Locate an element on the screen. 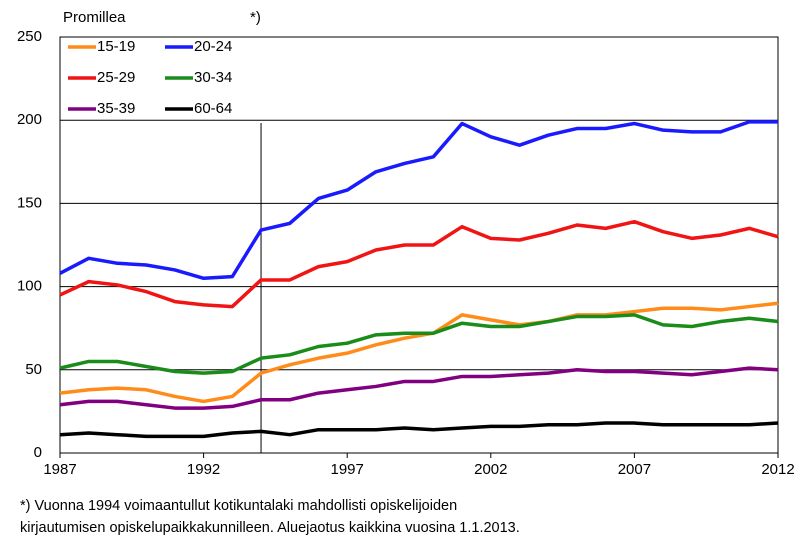 The width and height of the screenshot is (803, 549). x-tick-label: 1997 is located at coordinates (347, 469).